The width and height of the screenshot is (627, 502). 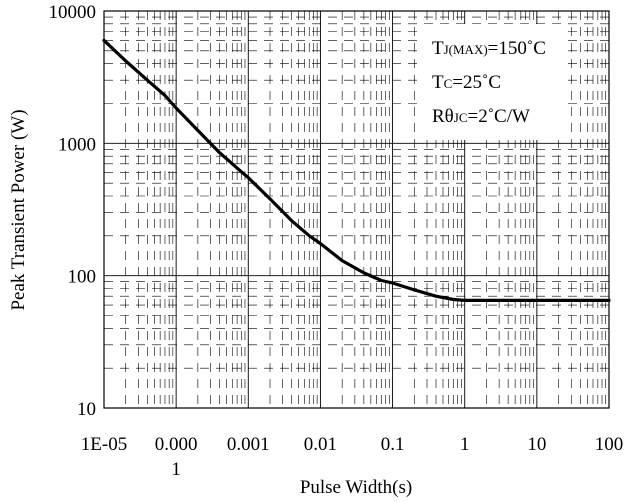 I want to click on x-tick-label: 0.1, so click(x=393, y=444).